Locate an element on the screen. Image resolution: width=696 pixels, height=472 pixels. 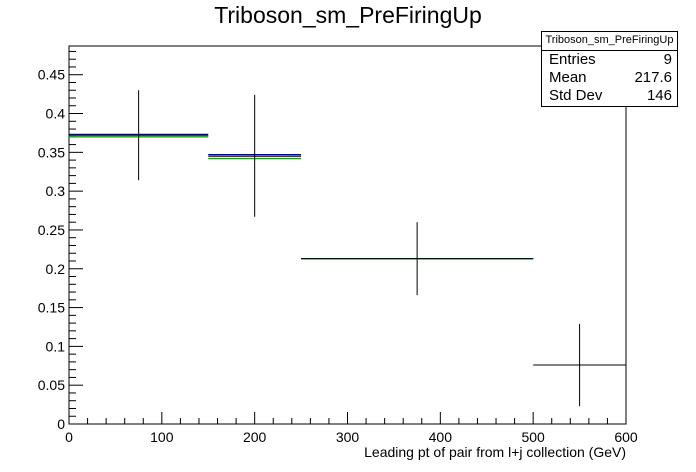
x-tick-label: 500 is located at coordinates (533, 437).